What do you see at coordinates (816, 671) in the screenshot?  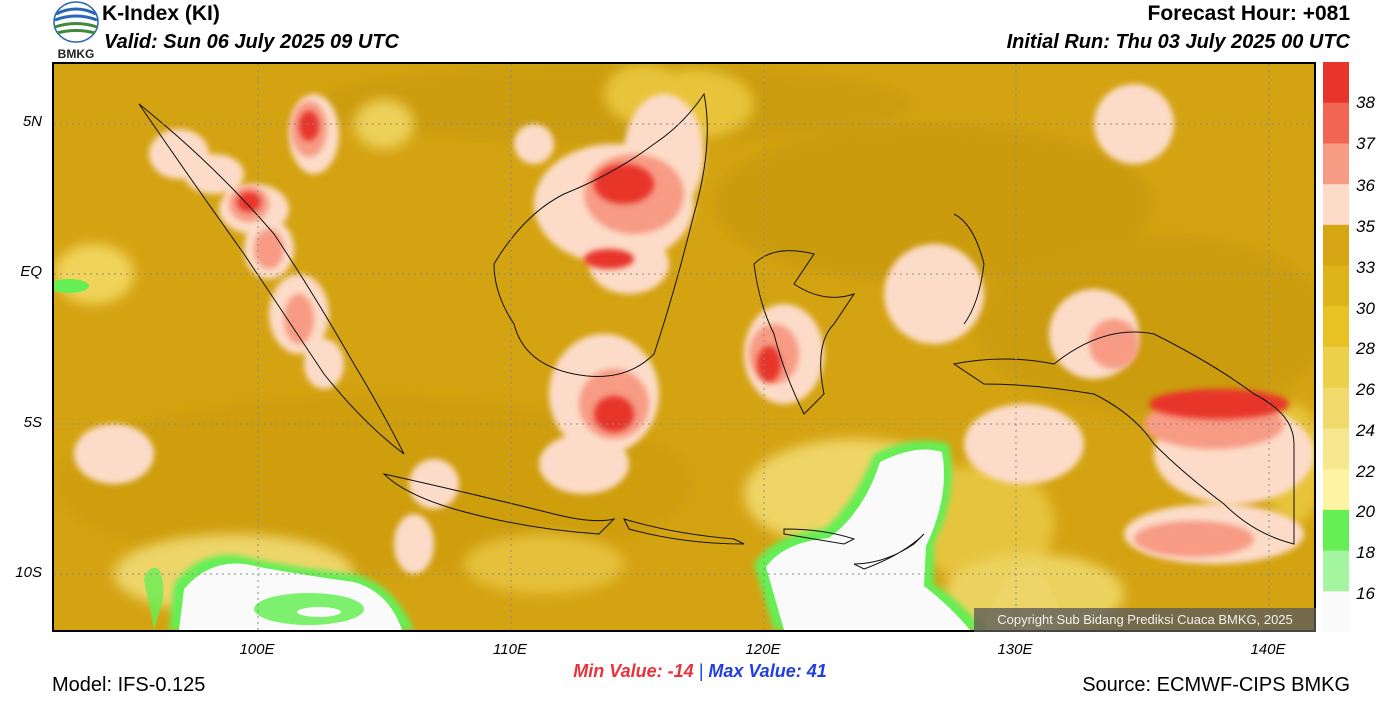 I see `max-value: 41` at bounding box center [816, 671].